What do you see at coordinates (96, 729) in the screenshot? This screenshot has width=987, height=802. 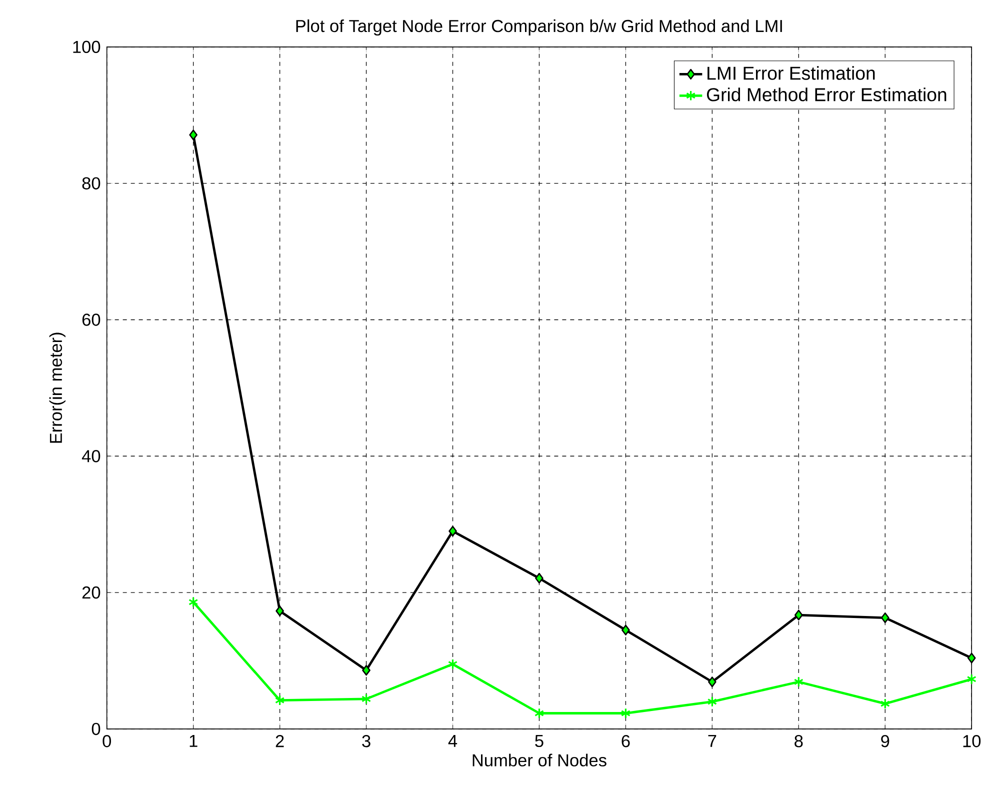 I see `y-tick-label: 0` at bounding box center [96, 729].